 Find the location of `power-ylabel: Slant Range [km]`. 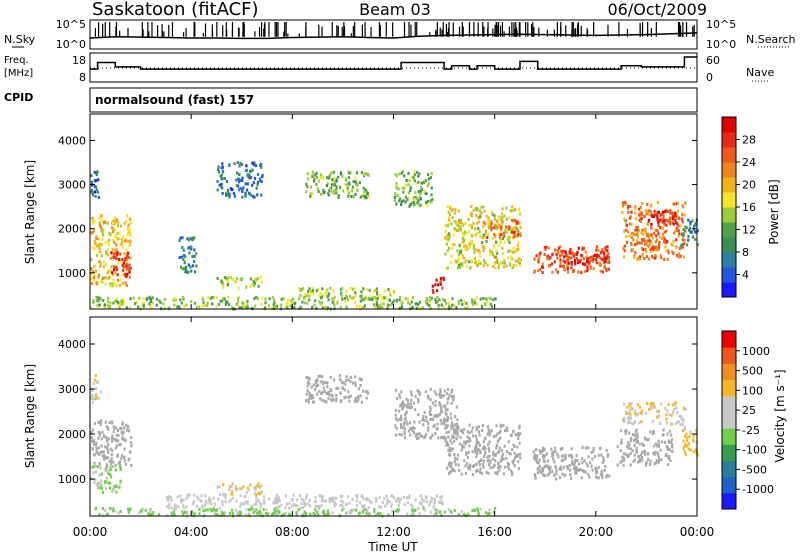

power-ylabel: Slant Range [km] is located at coordinates (30, 212).